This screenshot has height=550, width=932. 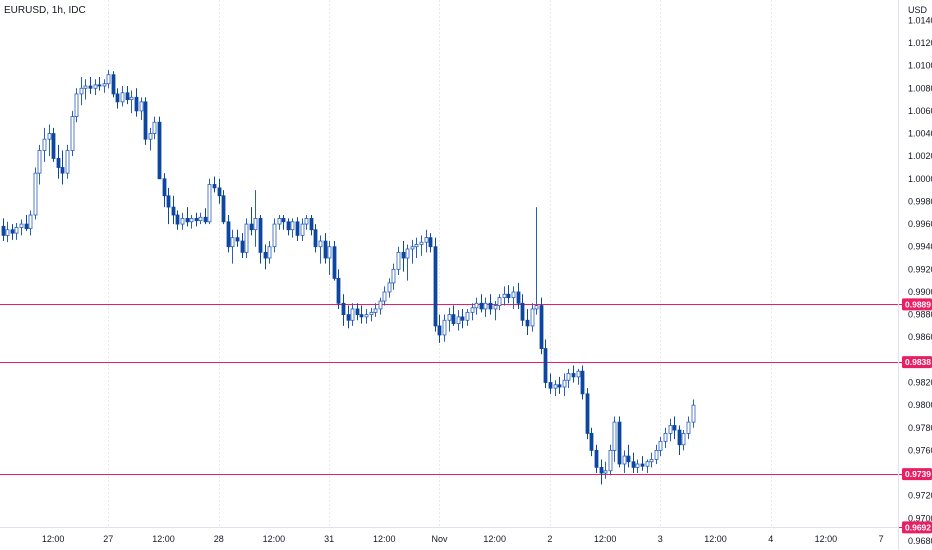 I want to click on time-tick-label: 7, so click(x=881, y=539).